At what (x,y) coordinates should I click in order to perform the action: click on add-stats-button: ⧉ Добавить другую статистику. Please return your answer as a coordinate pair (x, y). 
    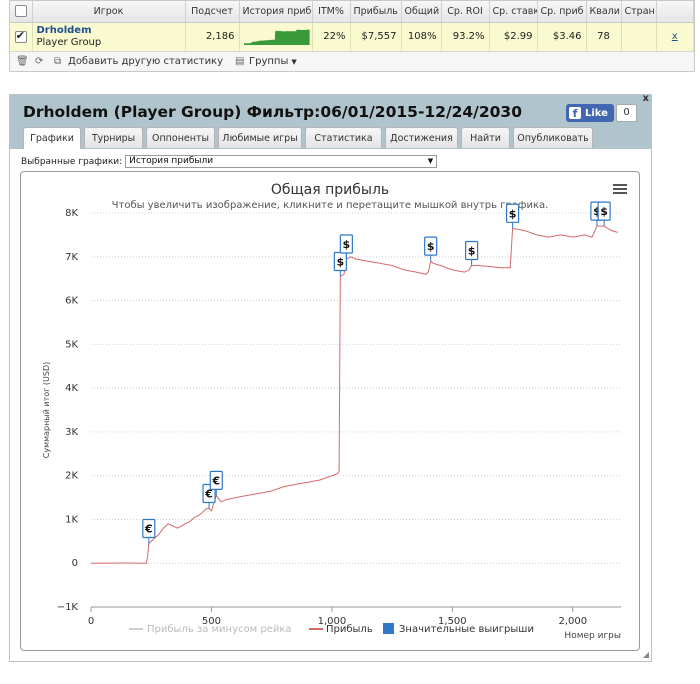
    Looking at the image, I should click on (138, 61).